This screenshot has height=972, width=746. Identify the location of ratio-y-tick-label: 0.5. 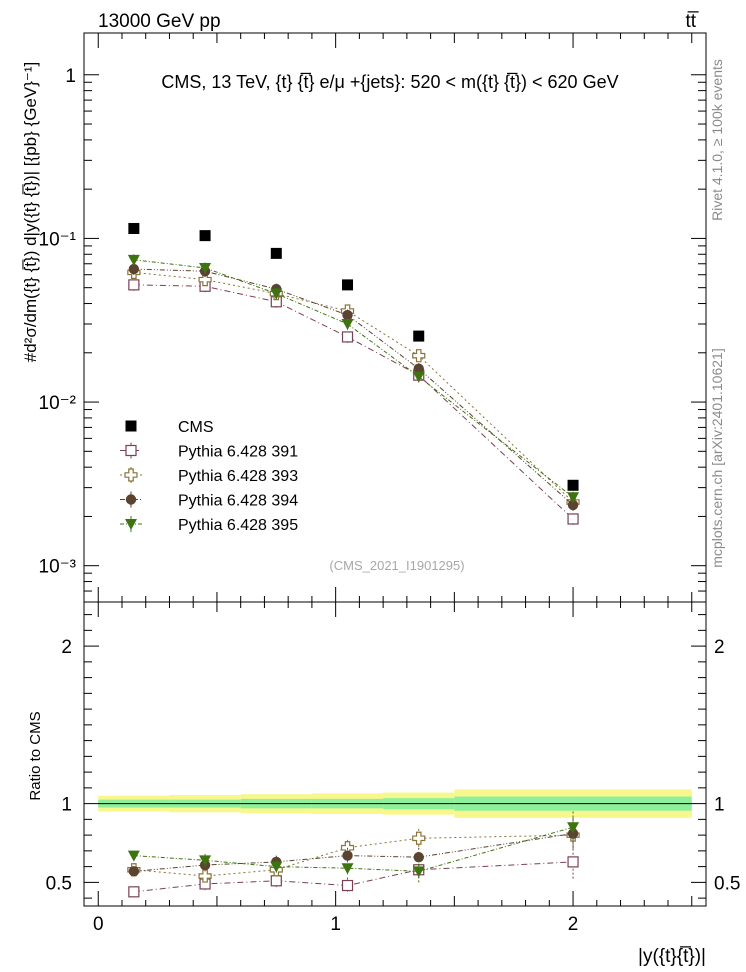
(59, 883).